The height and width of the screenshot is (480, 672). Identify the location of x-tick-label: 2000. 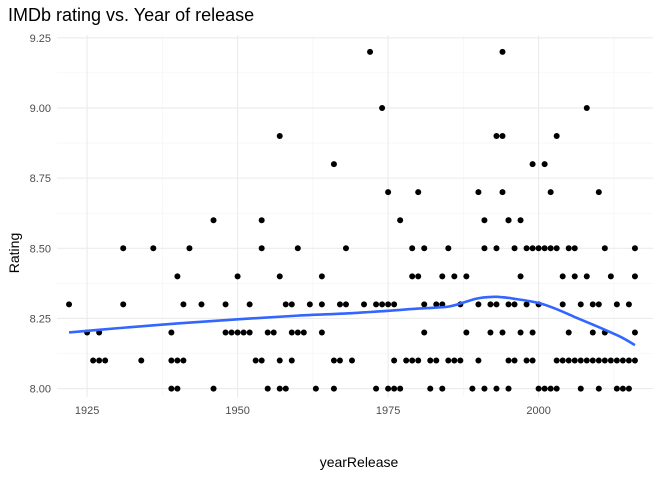
(538, 411).